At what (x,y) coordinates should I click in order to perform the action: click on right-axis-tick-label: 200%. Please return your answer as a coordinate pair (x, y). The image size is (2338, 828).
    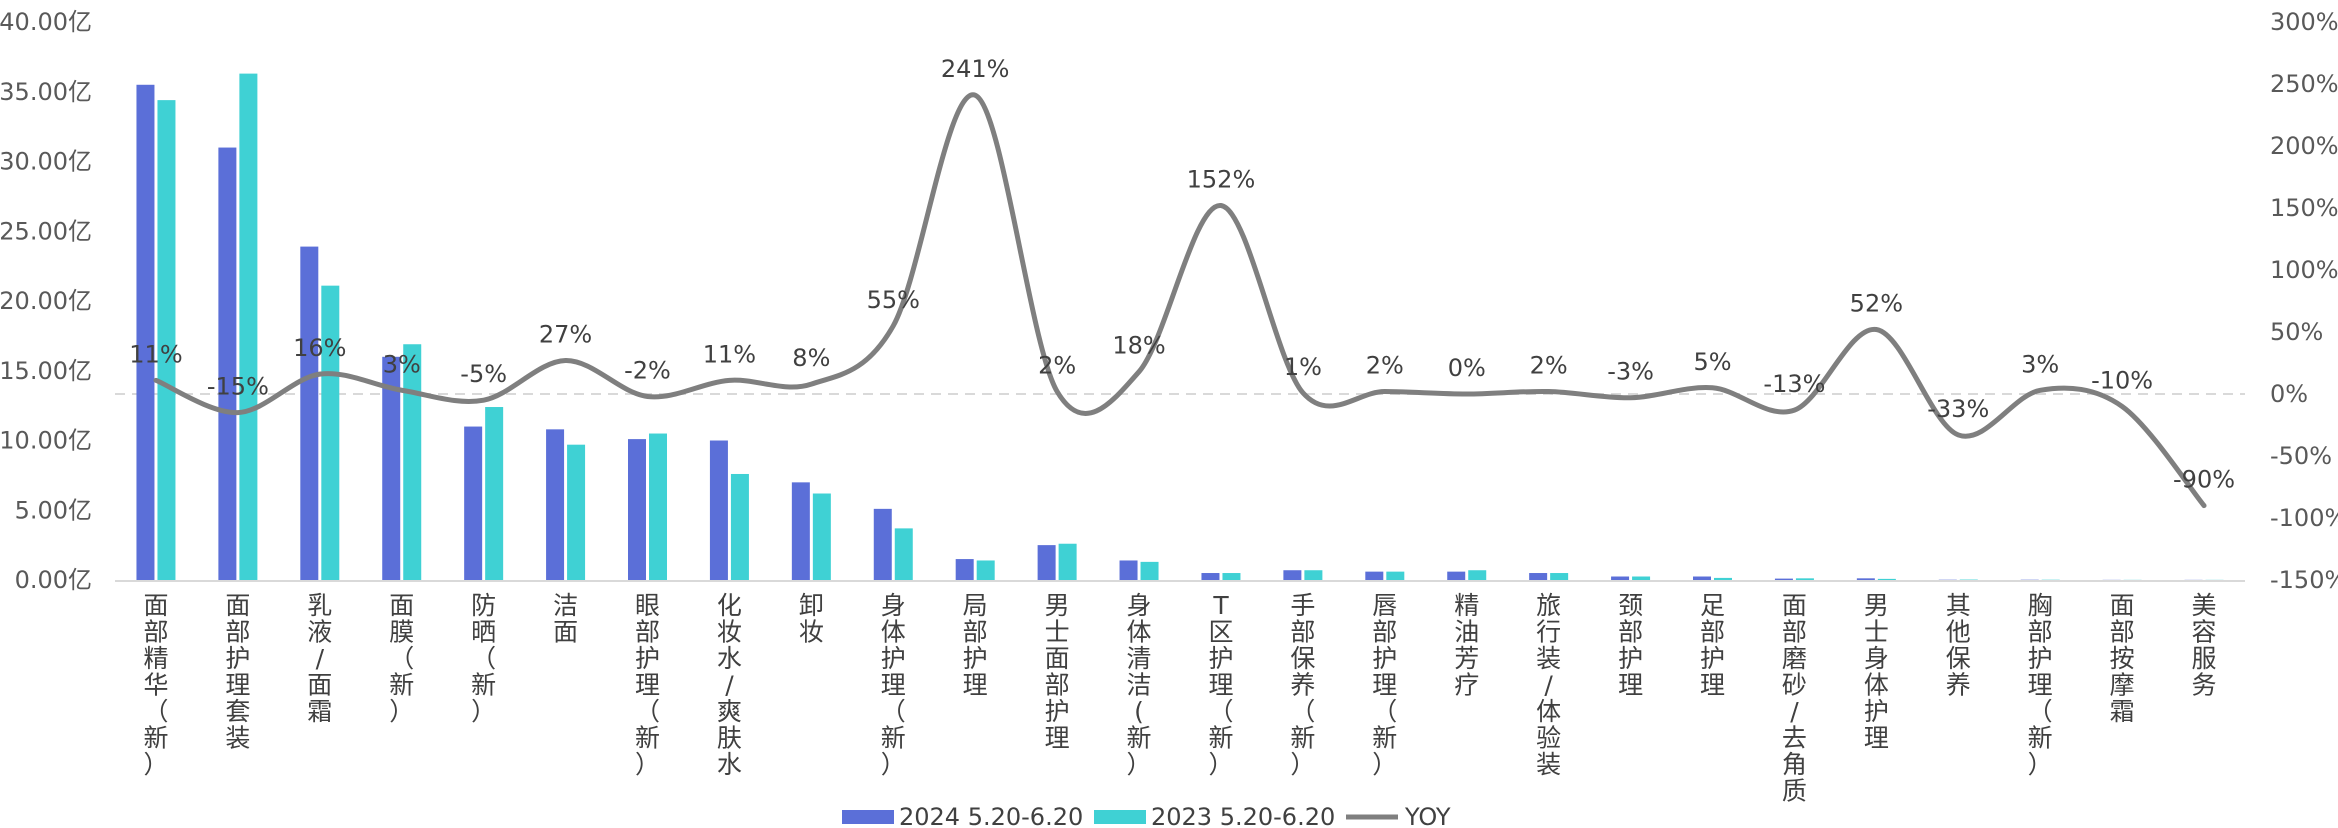
    Looking at the image, I should click on (2304, 146).